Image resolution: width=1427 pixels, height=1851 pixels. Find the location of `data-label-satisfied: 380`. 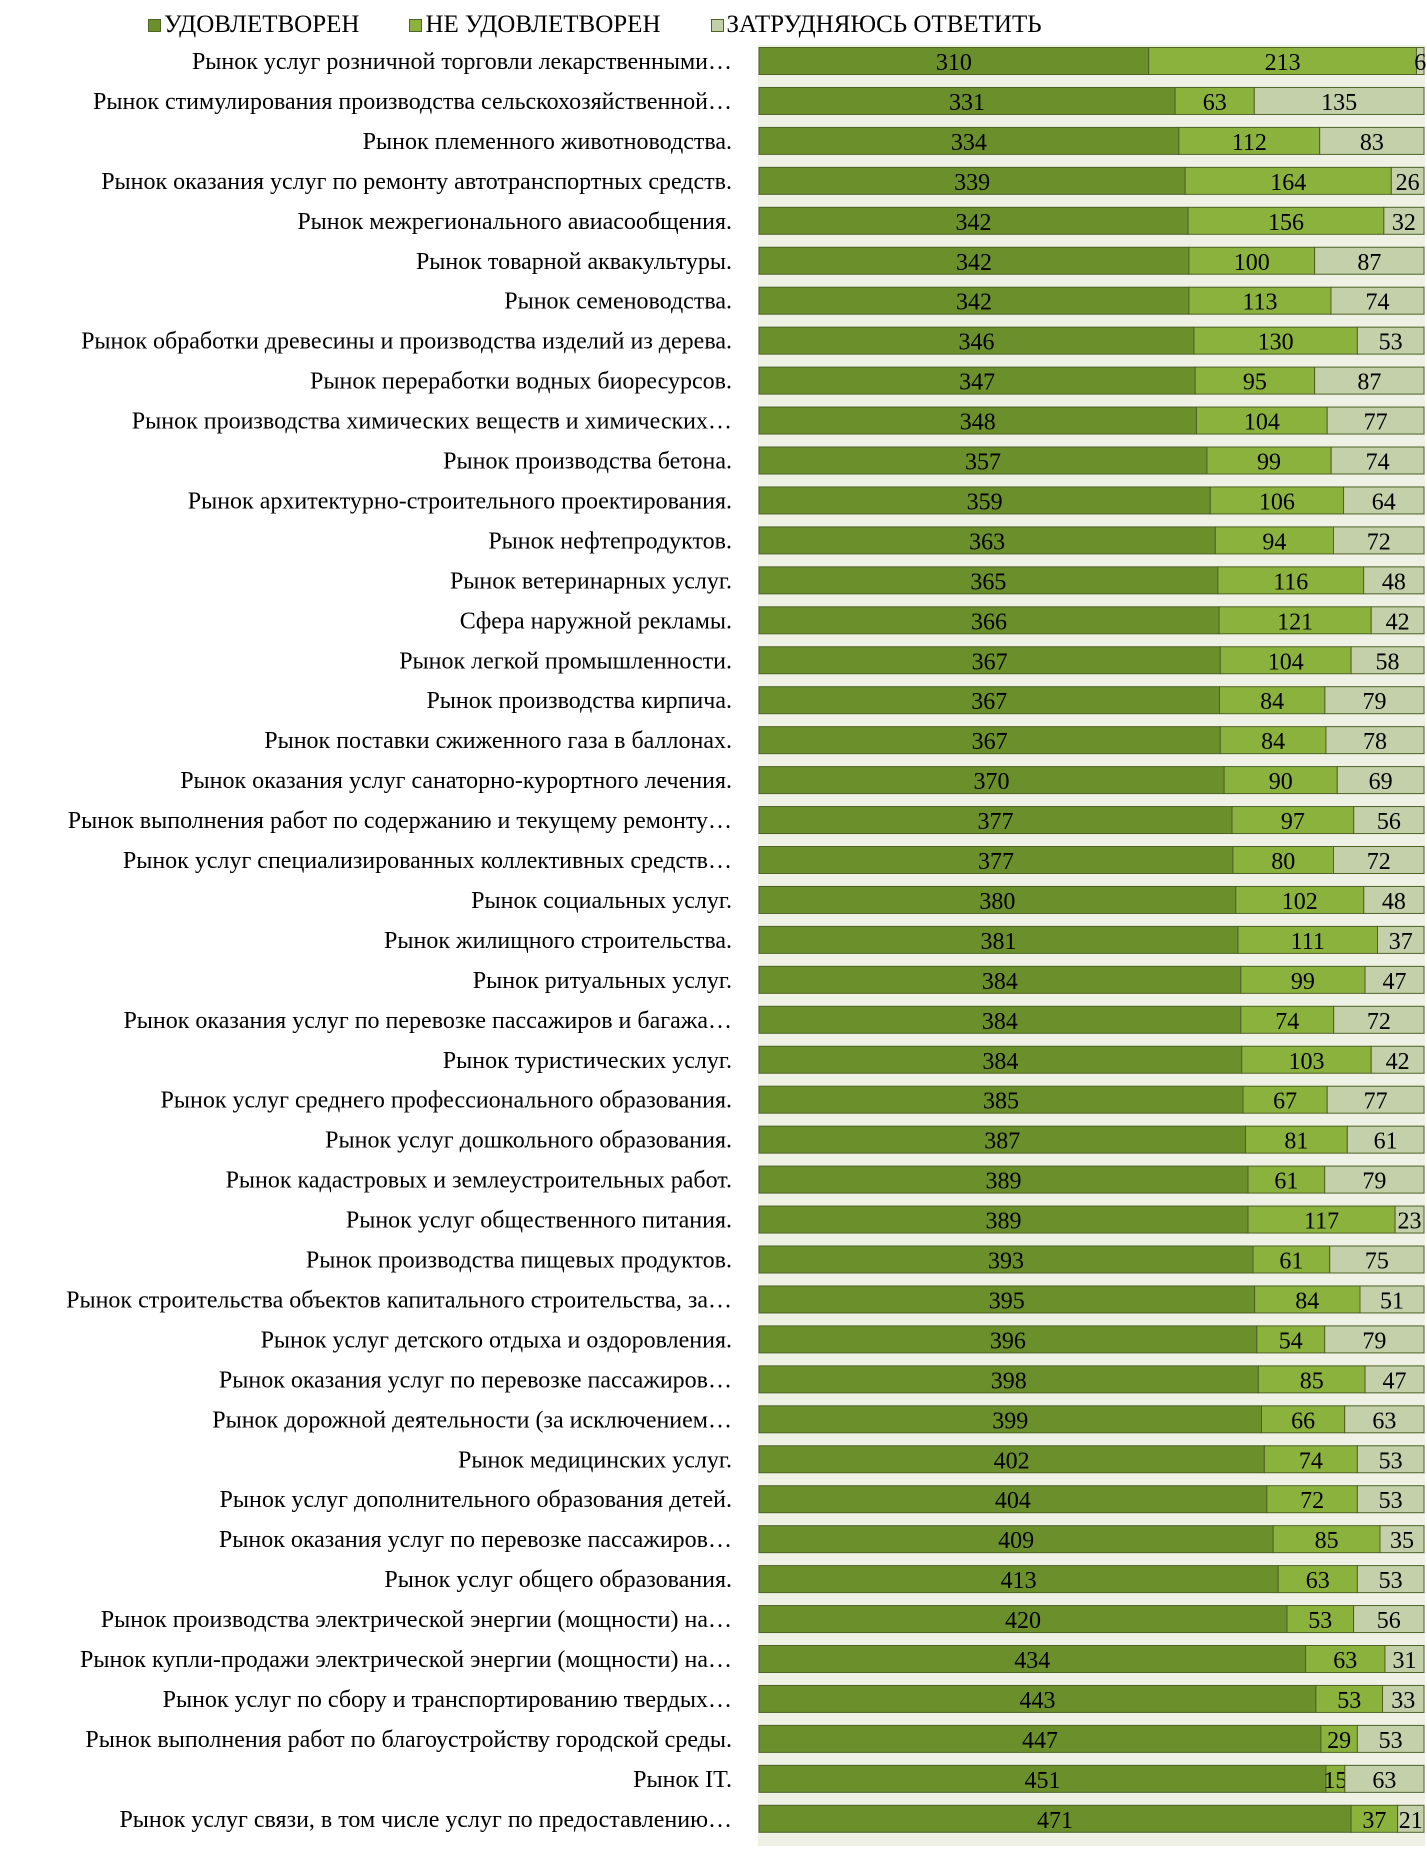

data-label-satisfied: 380 is located at coordinates (997, 902).